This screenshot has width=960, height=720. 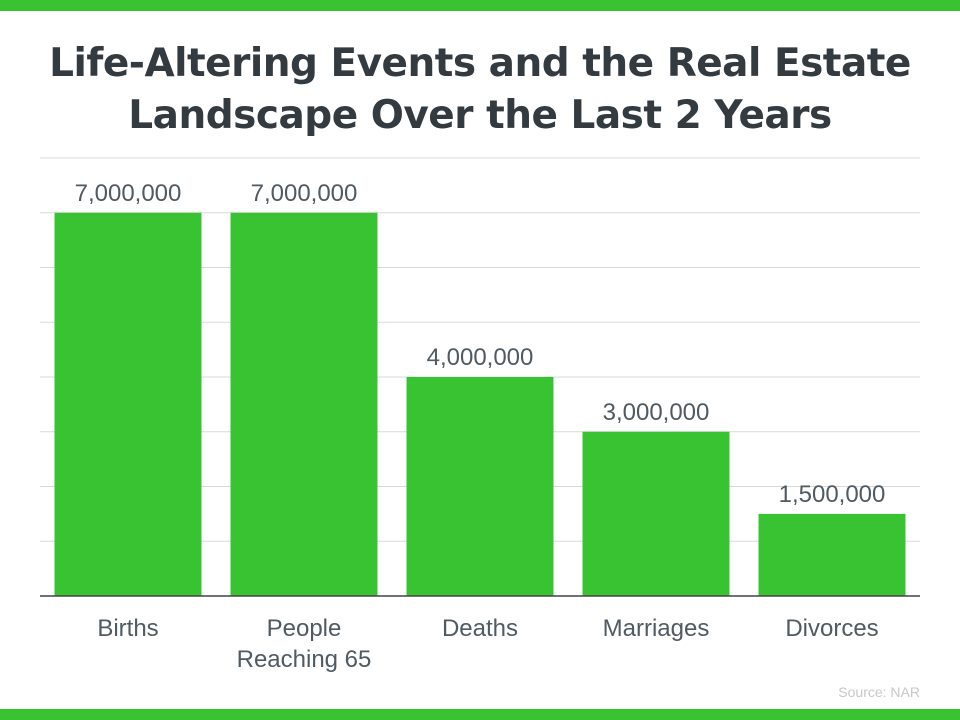 I want to click on data-label: 3,000,000, so click(x=656, y=412).